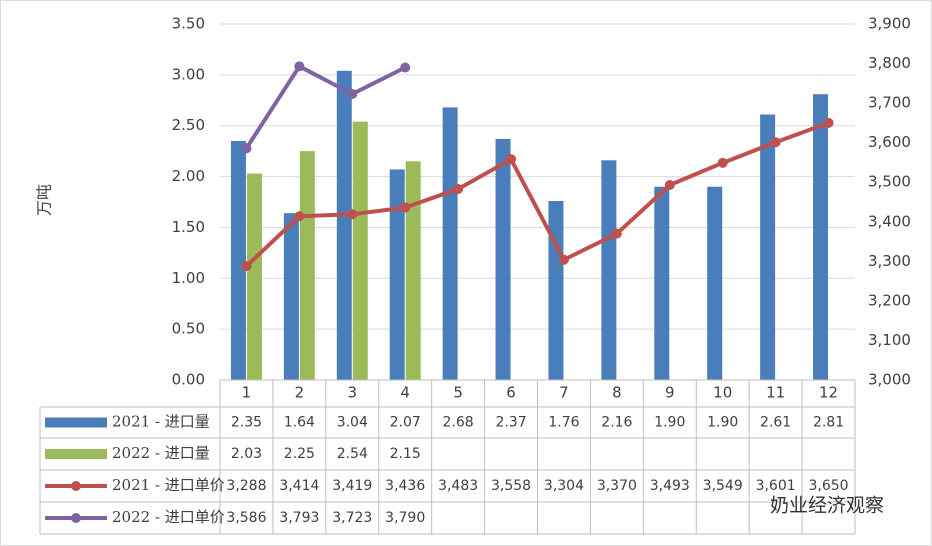 The image size is (932, 546). What do you see at coordinates (352, 454) in the screenshot?
I see `table-cell: 2.54` at bounding box center [352, 454].